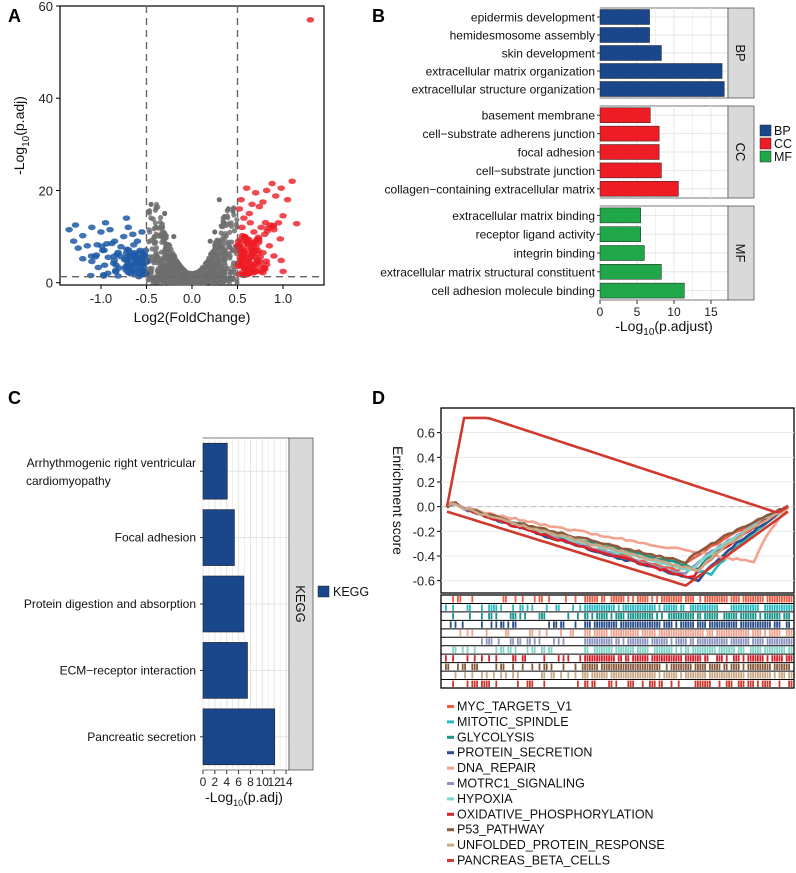  Describe the element at coordinates (225, 670) in the screenshot. I see `bar` at that location.